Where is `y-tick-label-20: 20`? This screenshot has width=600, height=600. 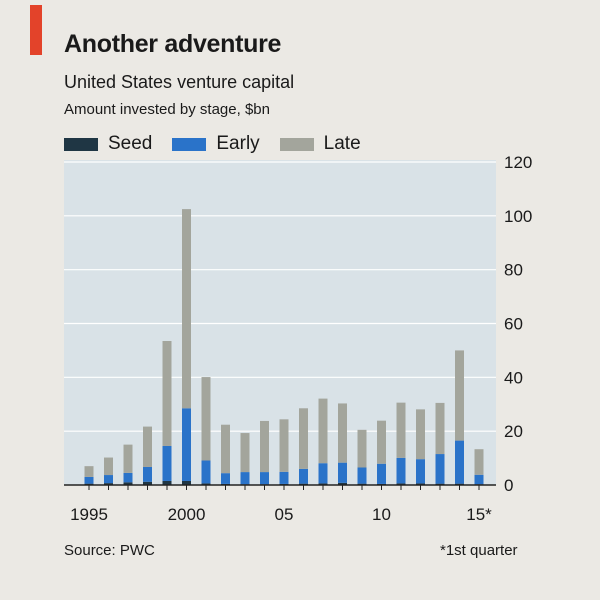
y-tick-label-20: 20 is located at coordinates (513, 431).